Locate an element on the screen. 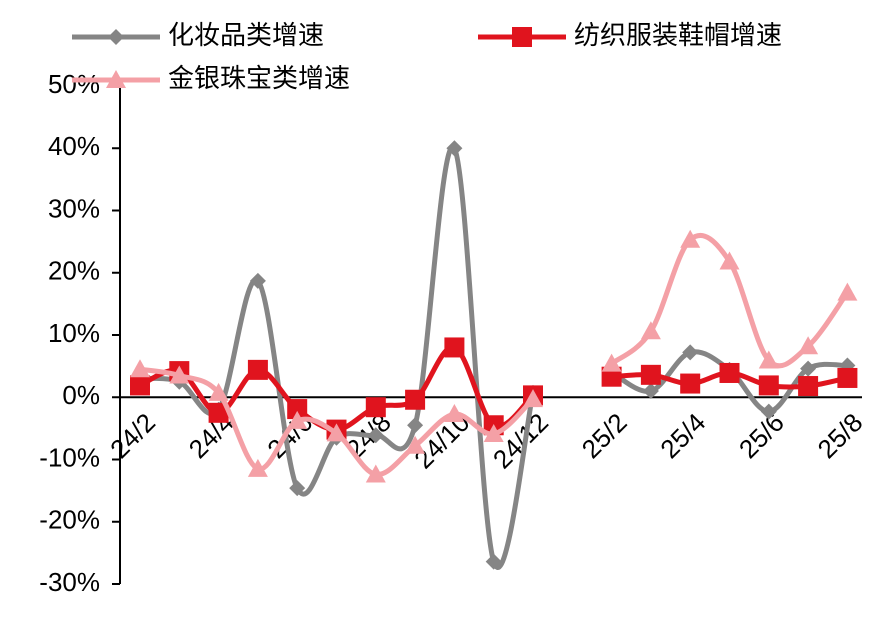  y-tick-label: -30% is located at coordinates (69, 582).